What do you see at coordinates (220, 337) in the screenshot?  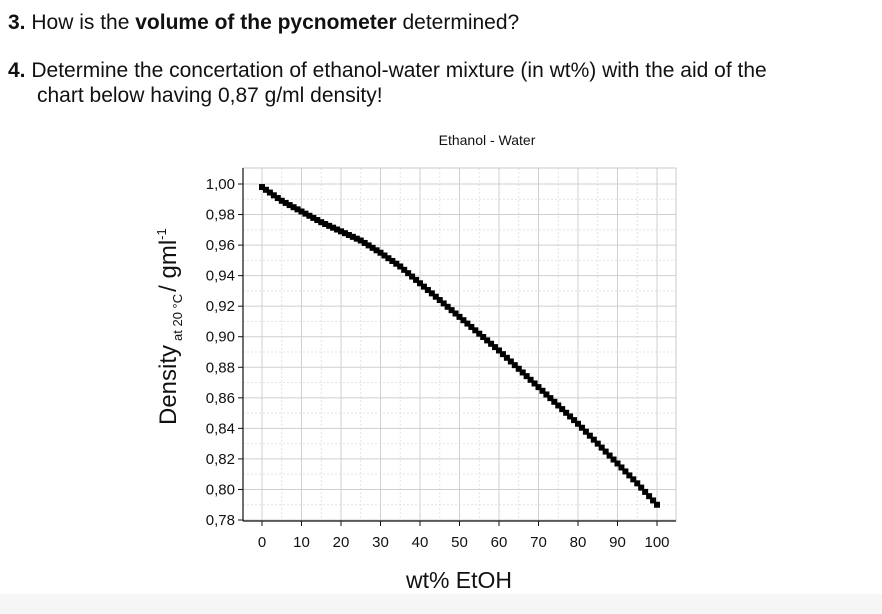 I see `y-tick-label: 0,90` at bounding box center [220, 337].